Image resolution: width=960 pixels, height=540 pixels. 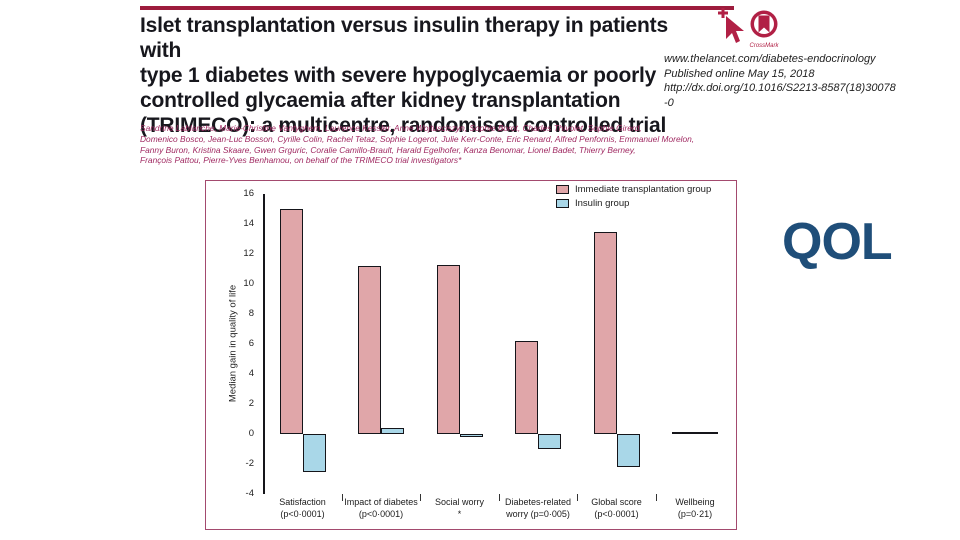 I want to click on y-tick-label: 14, so click(x=248, y=223).